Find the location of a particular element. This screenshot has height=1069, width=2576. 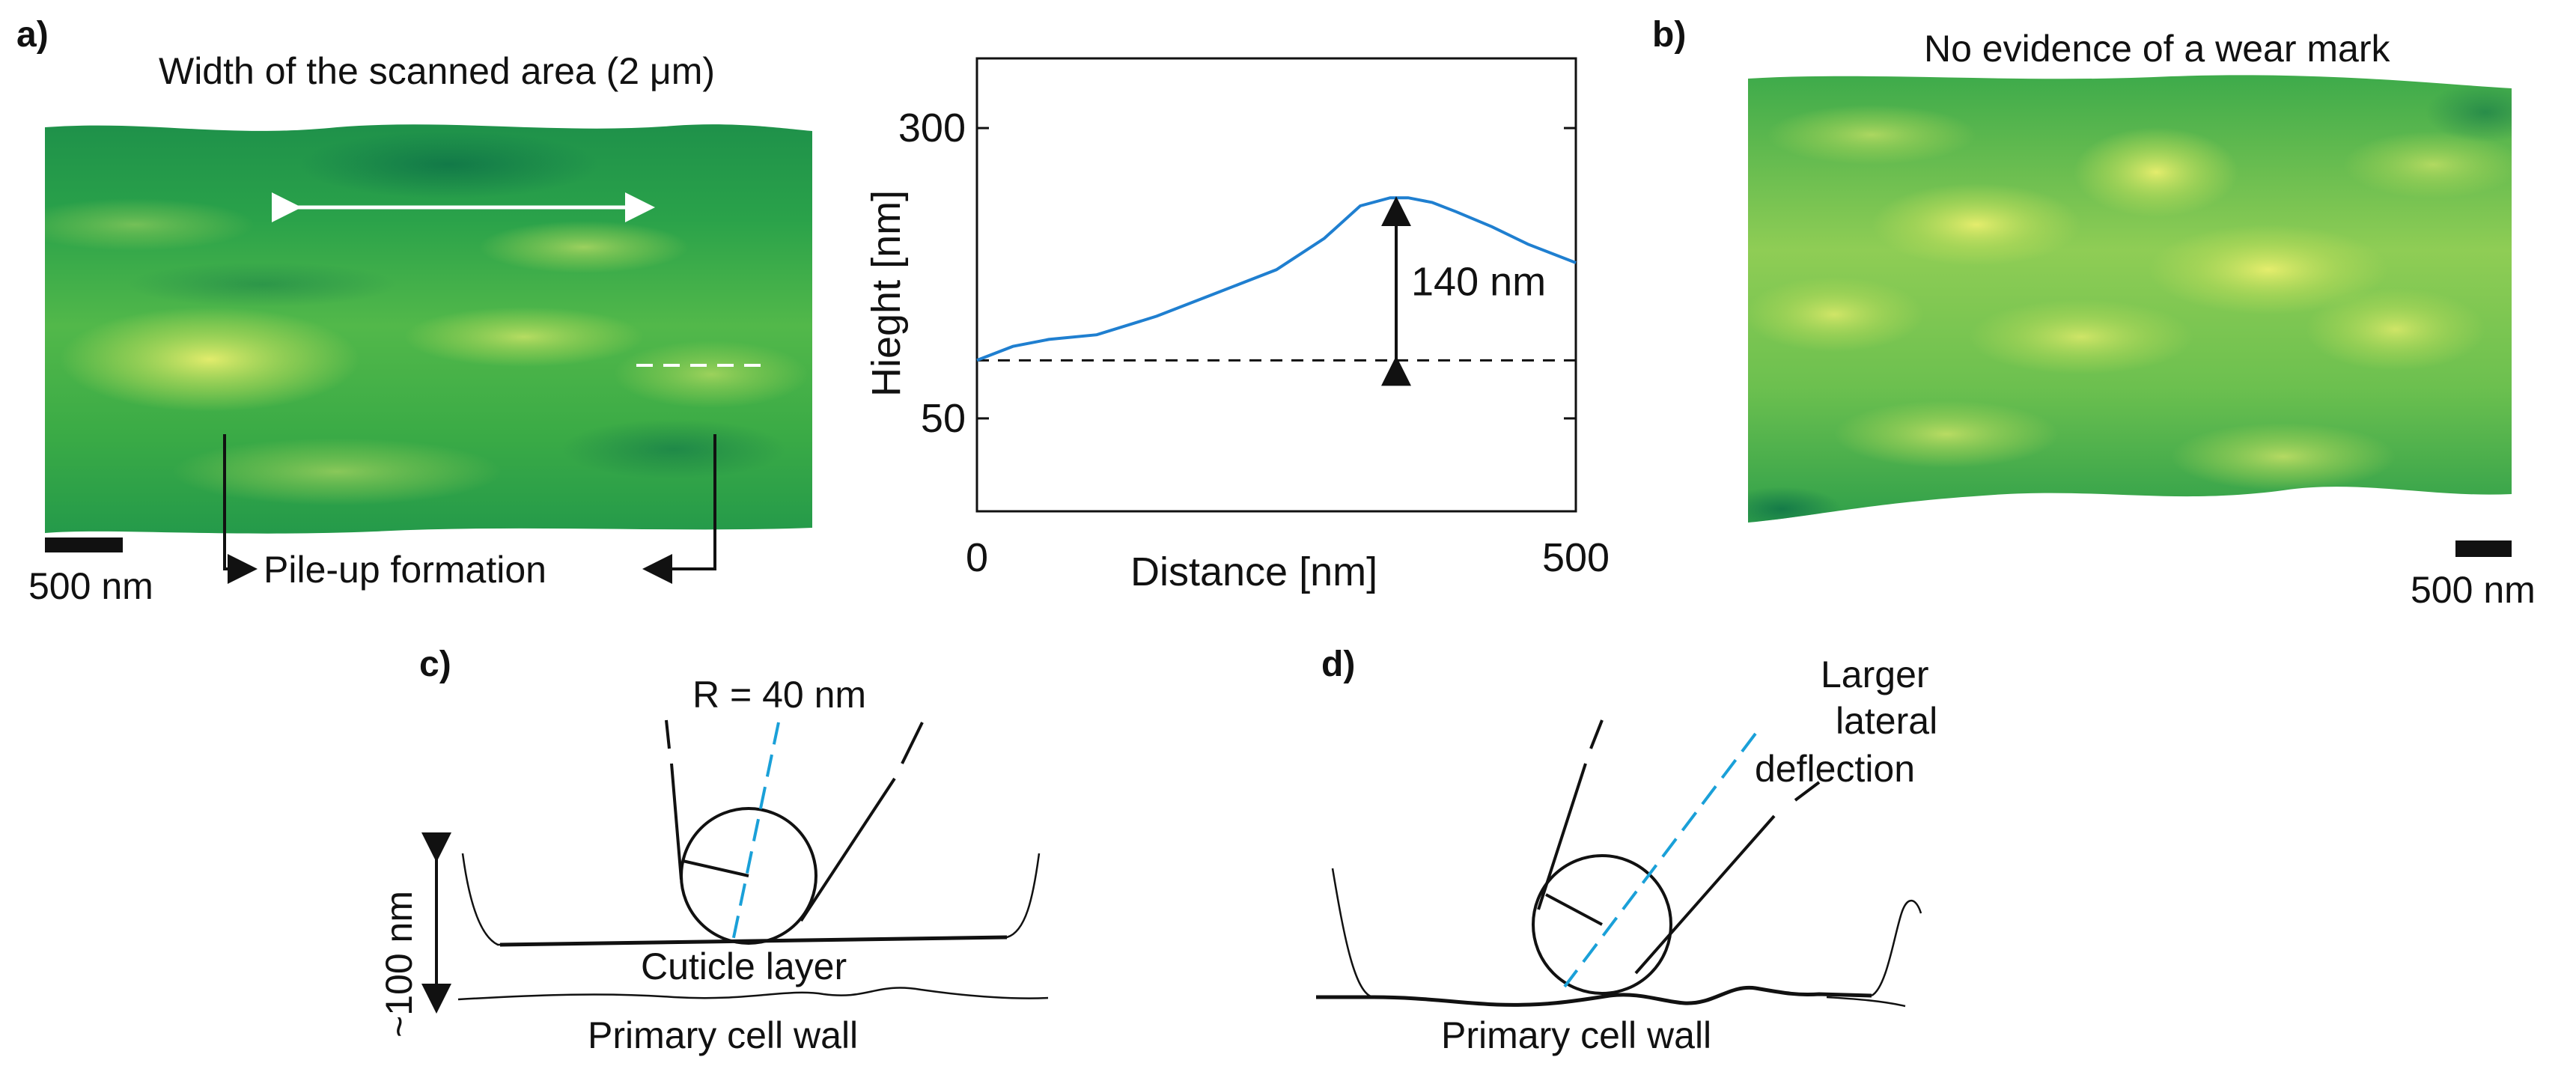

chart-y-ticks: 50 300 is located at coordinates (1237, 273).